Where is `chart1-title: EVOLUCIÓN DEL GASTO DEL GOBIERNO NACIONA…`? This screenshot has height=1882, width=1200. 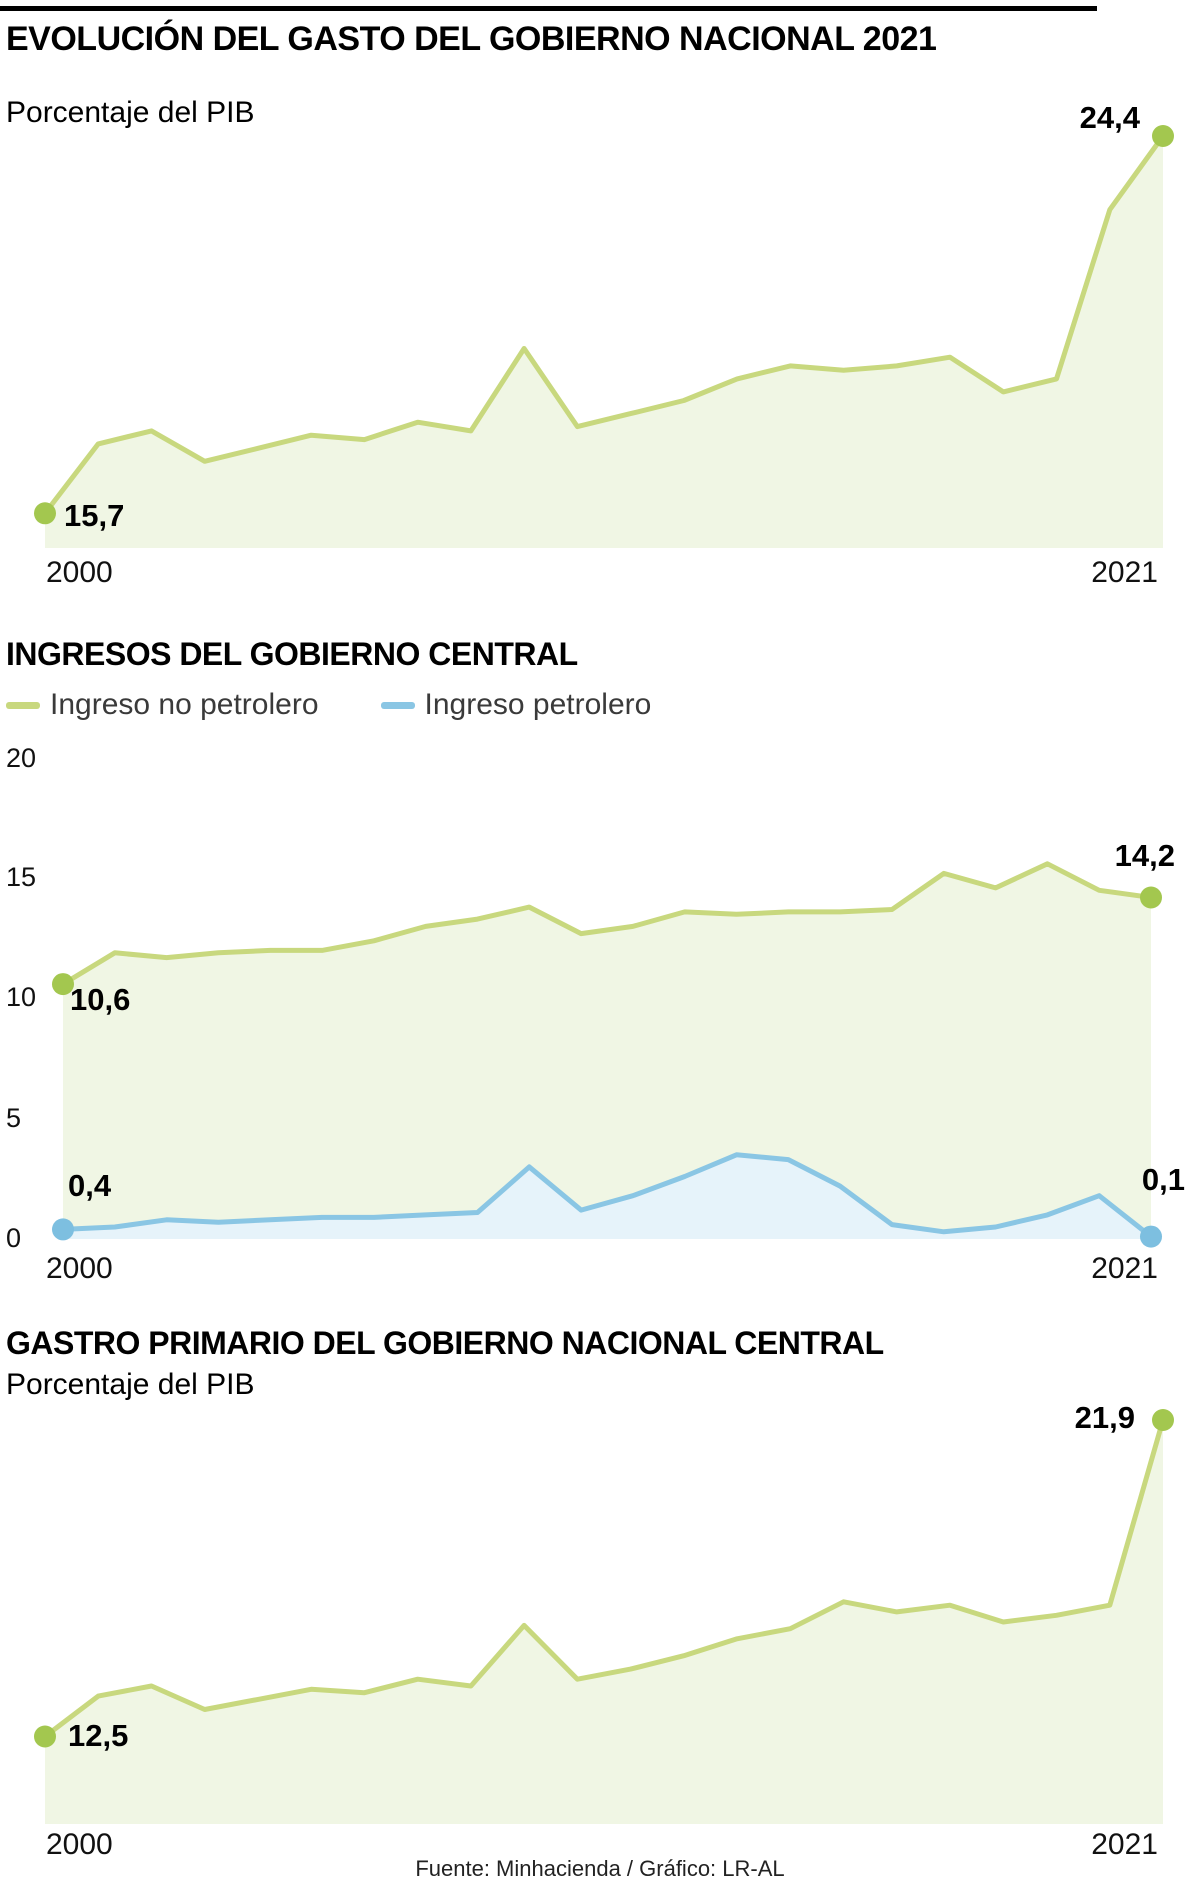 chart1-title: EVOLUCIÓN DEL GASTO DEL GOBIERNO NACIONA… is located at coordinates (471, 39).